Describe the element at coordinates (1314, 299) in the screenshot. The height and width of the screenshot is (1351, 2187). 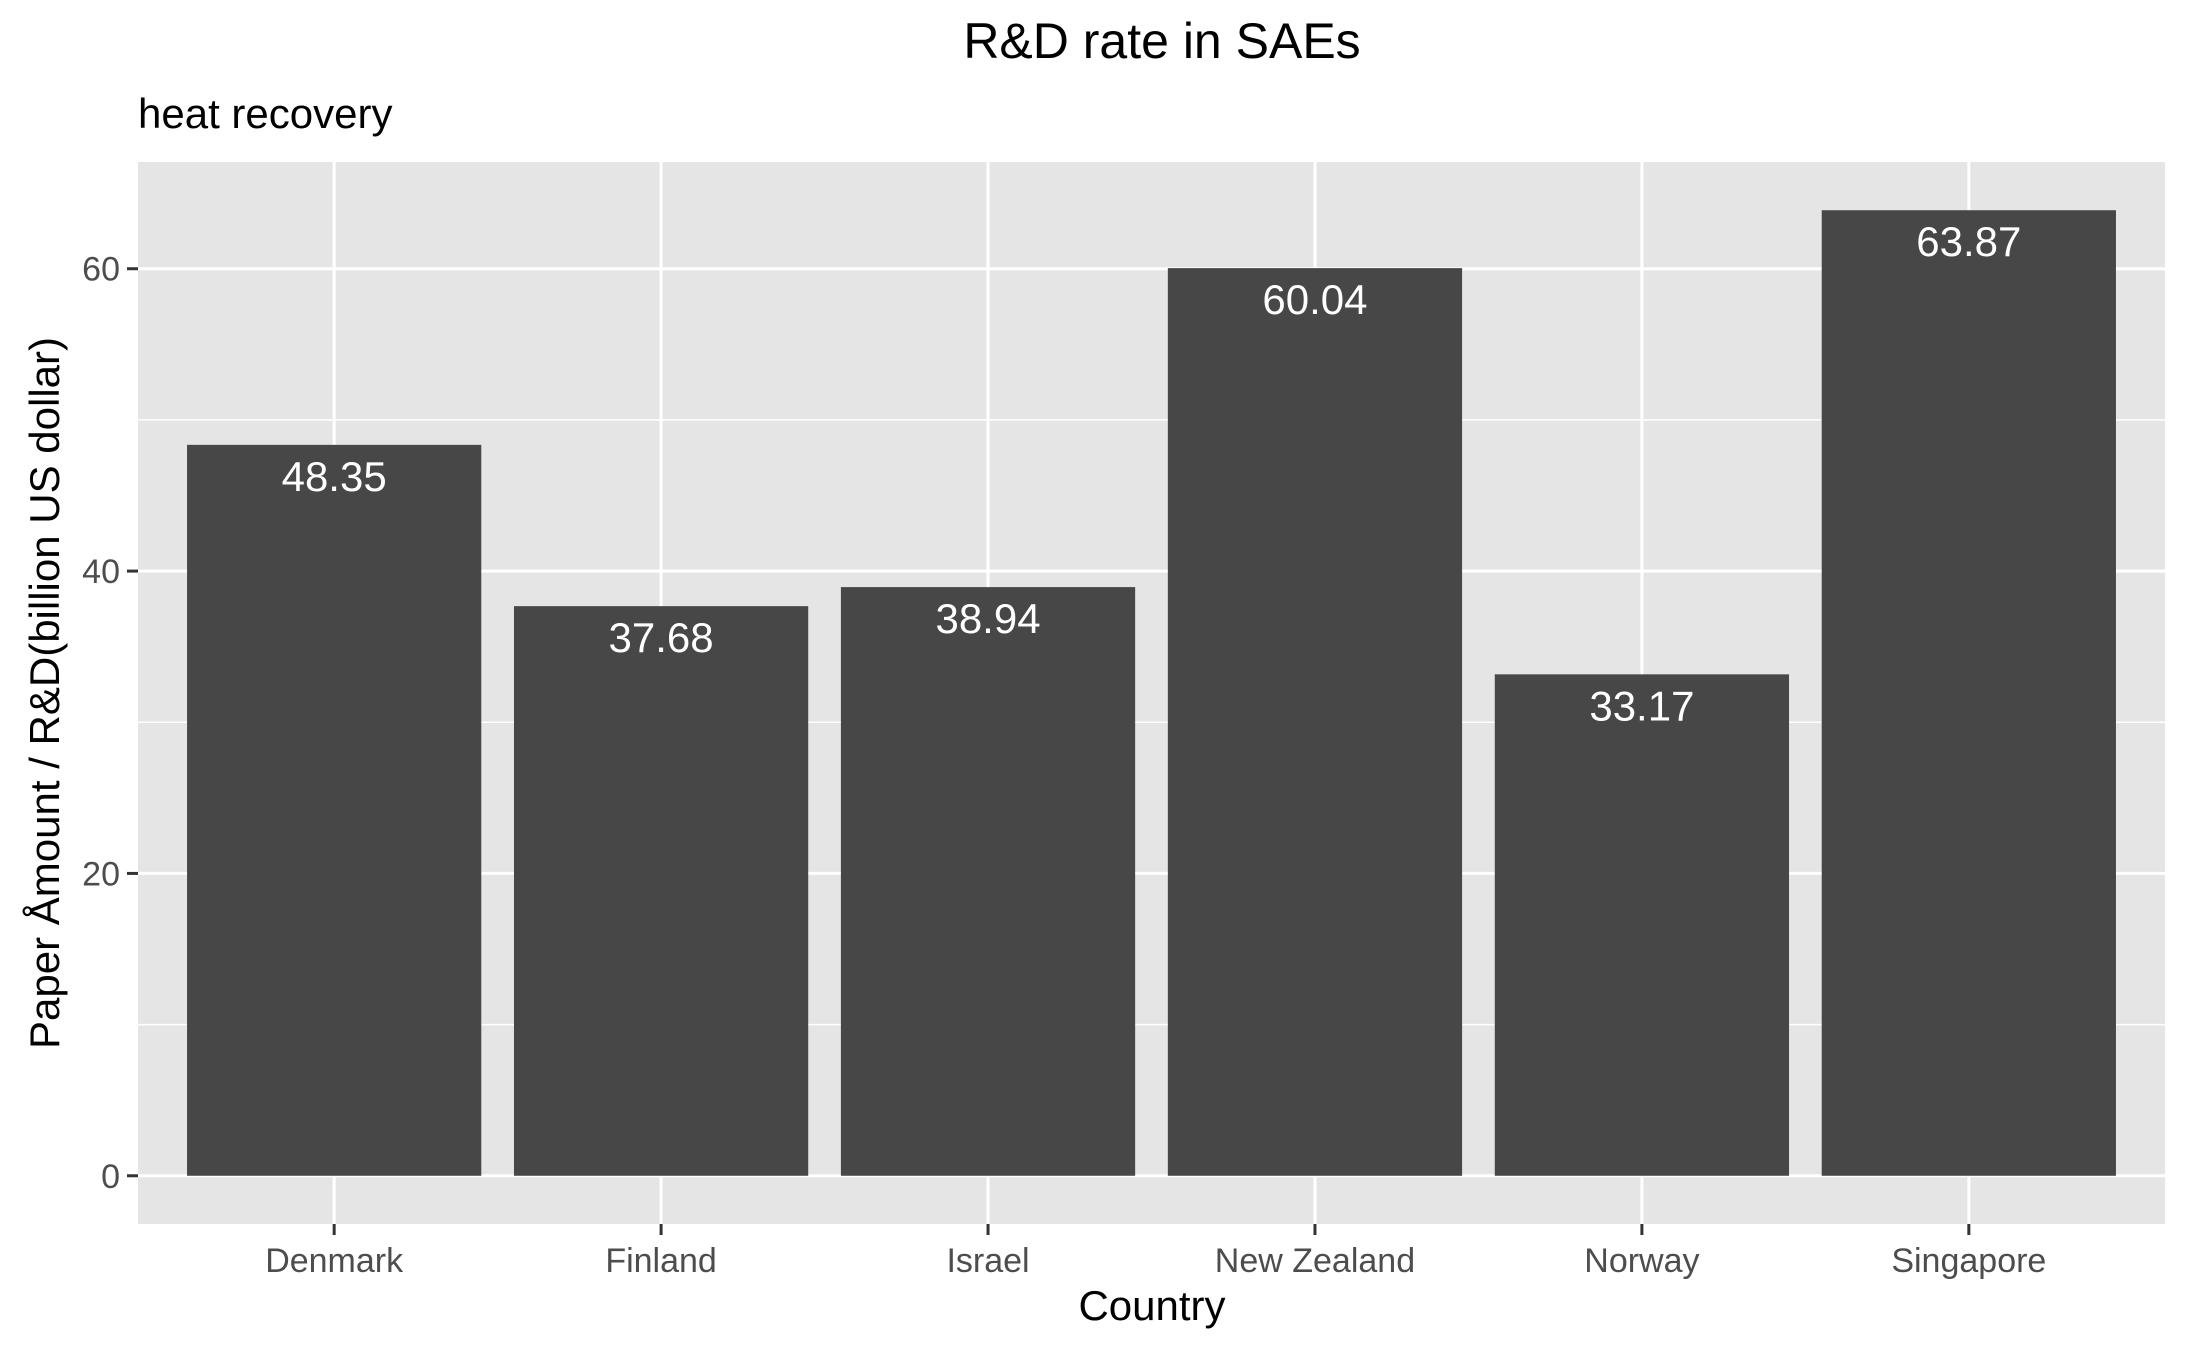
I see `data-label: 60.04` at that location.